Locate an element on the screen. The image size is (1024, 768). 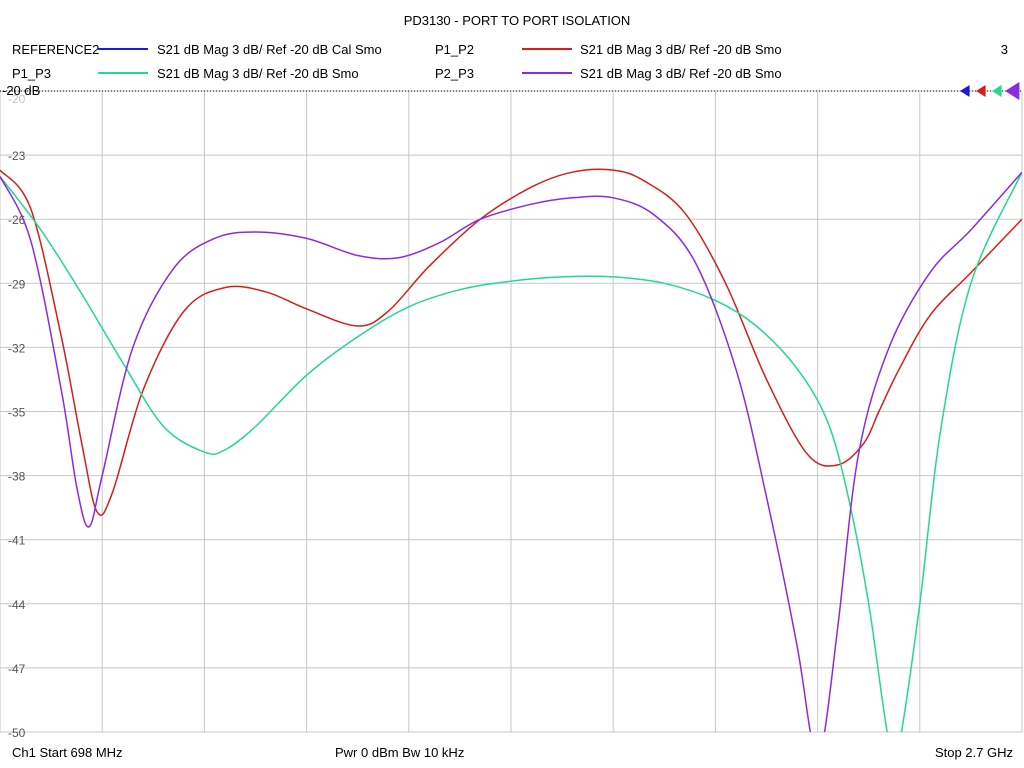
footer-stop: Stop 2.7 GHz is located at coordinates (974, 752).